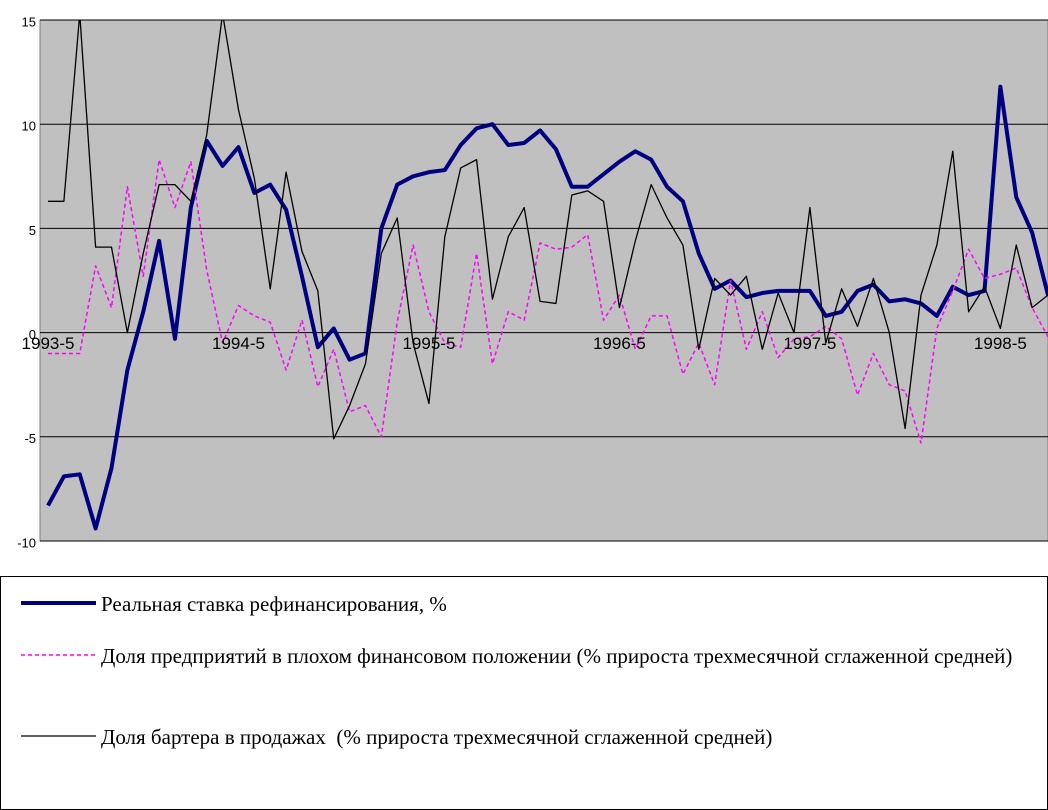 The image size is (1048, 810). Describe the element at coordinates (32, 334) in the screenshot. I see `y-tick-label: 0` at that location.